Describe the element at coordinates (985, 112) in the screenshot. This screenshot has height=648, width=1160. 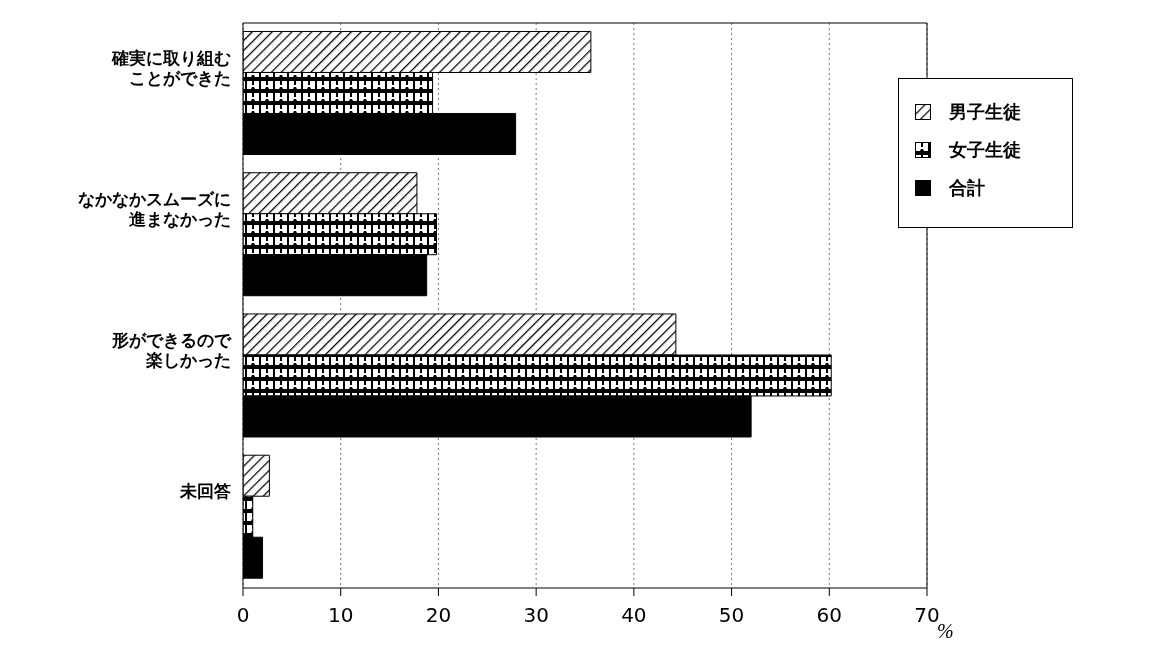
I see `legend-label: 男子生徒` at that location.